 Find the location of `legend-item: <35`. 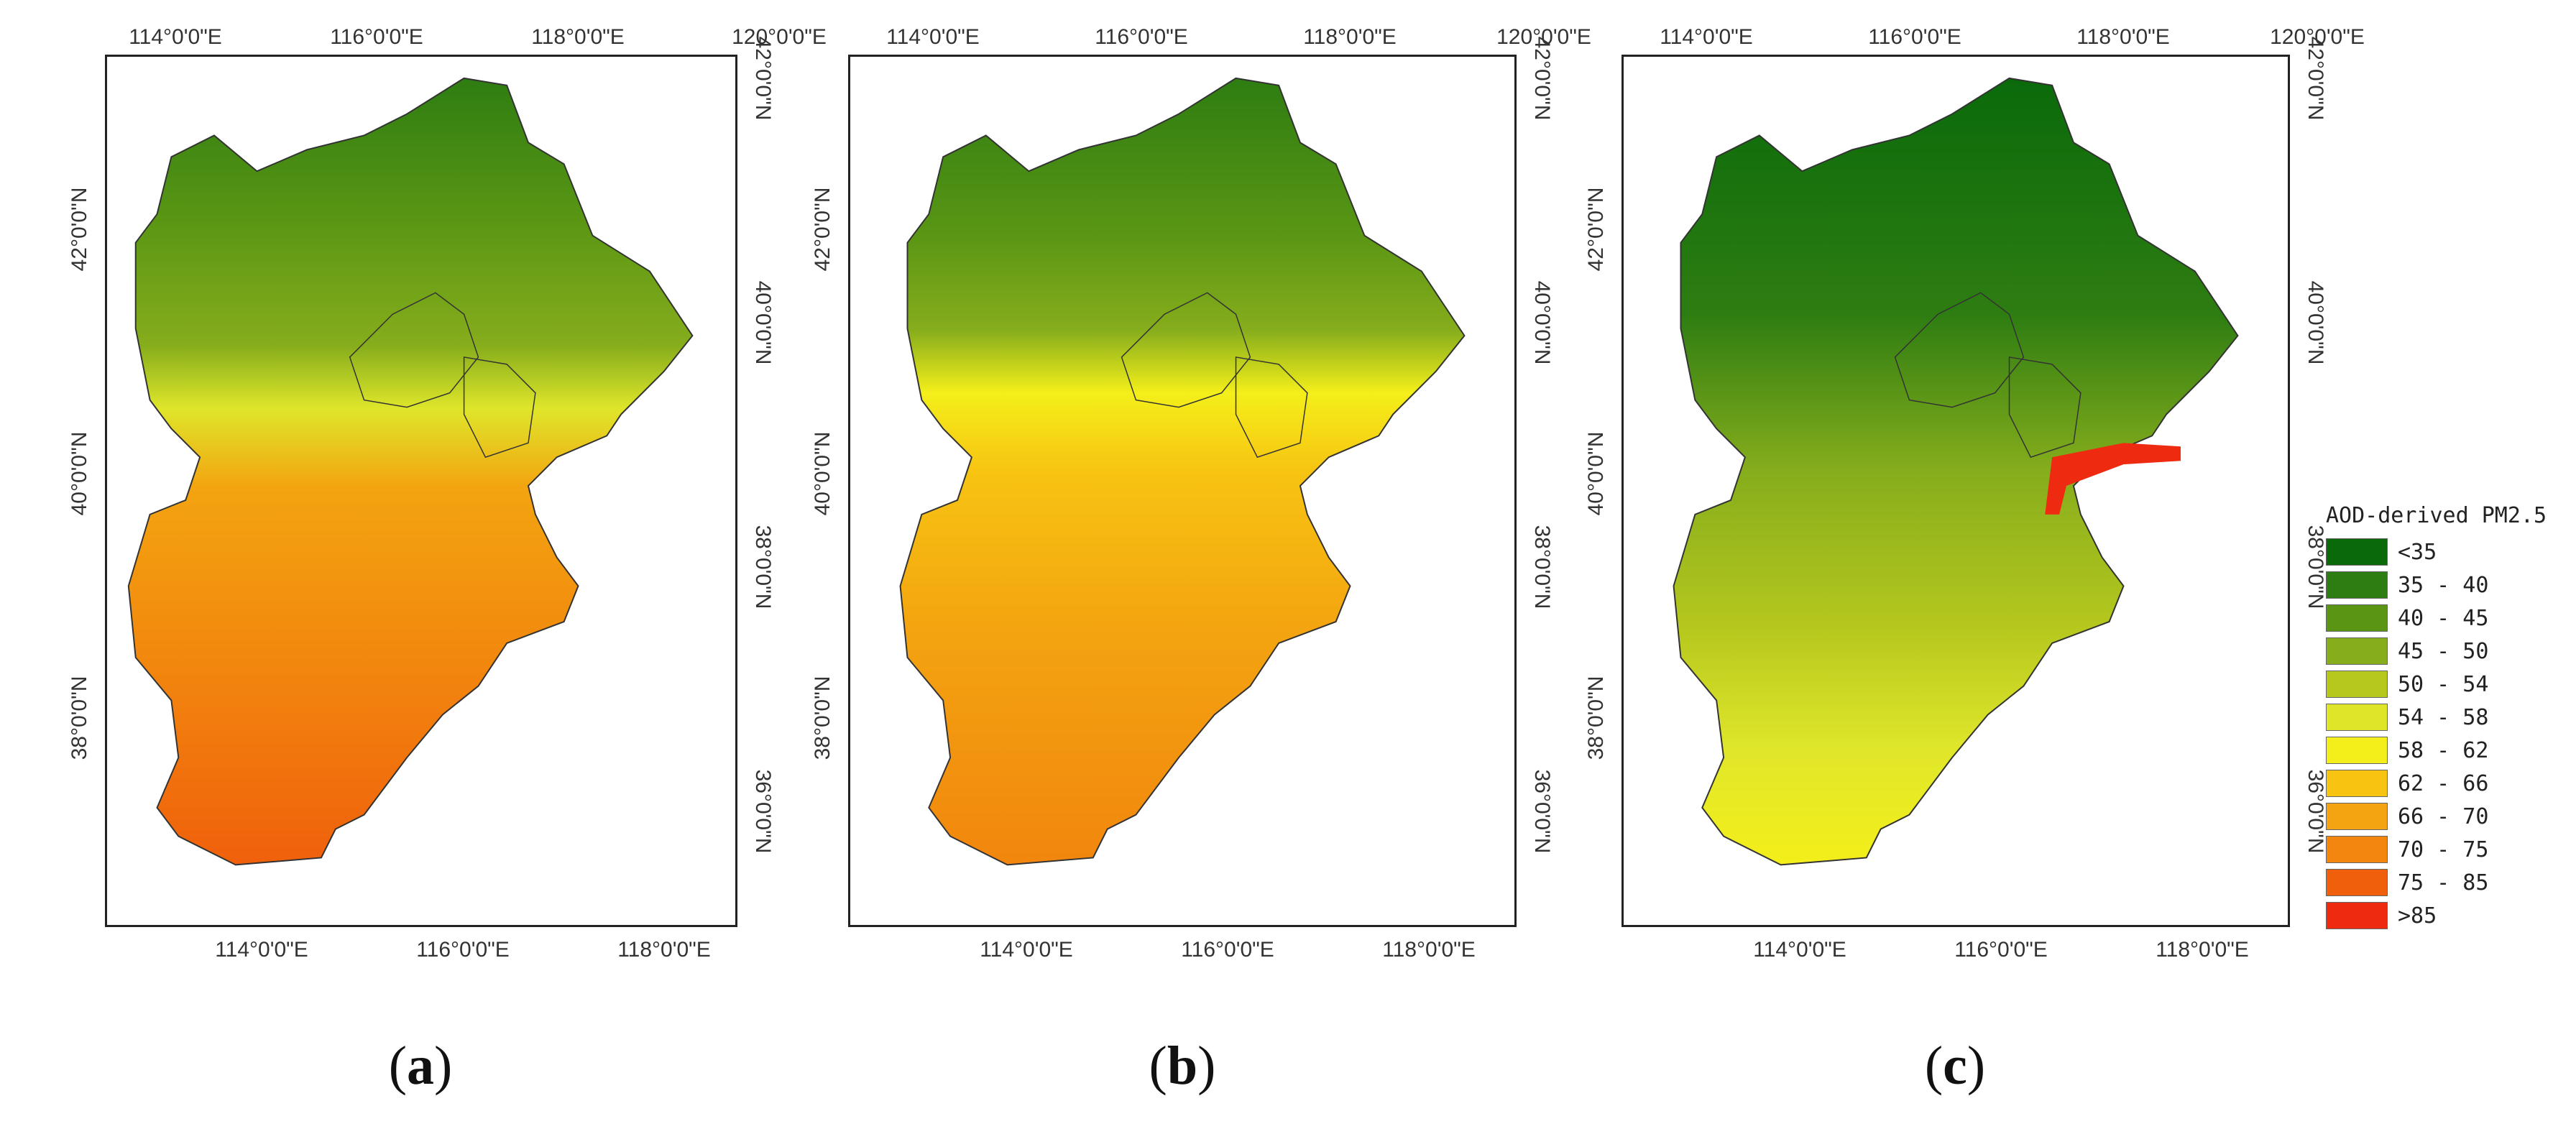

legend-item: <35 is located at coordinates (2448, 552).